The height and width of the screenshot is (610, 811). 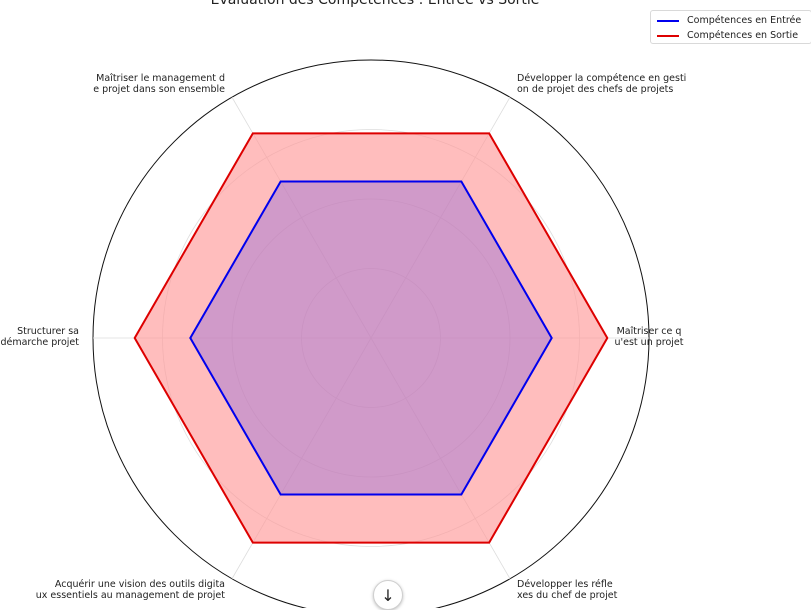 I want to click on legend-entry-entree: Compétences en Entrée, so click(x=731, y=20).